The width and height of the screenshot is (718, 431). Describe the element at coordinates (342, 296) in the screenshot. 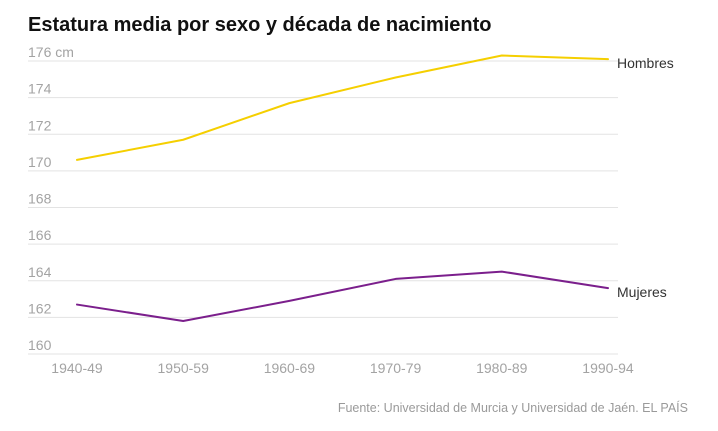

I see `series-line-mujeres` at that location.